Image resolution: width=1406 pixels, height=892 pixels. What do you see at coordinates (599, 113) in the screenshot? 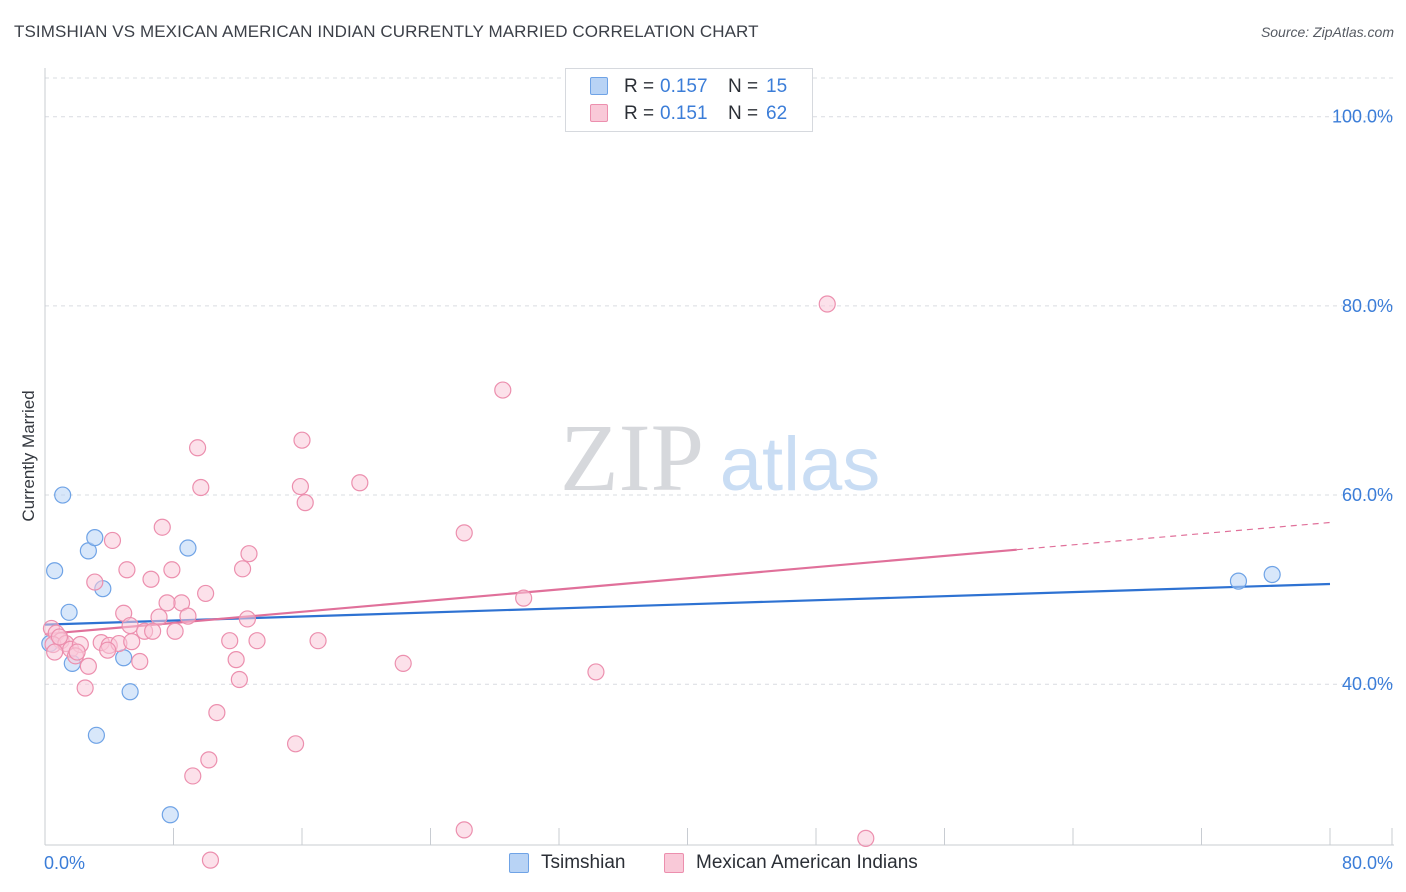
I see `legend-swatch-mexican-american-indians` at bounding box center [599, 113].